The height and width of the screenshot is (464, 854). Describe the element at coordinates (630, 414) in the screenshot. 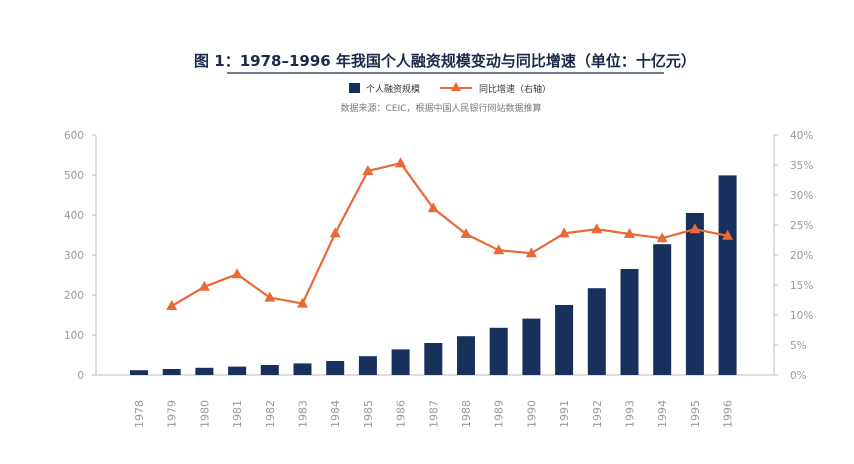

I see `x-tick-label: 1993` at that location.